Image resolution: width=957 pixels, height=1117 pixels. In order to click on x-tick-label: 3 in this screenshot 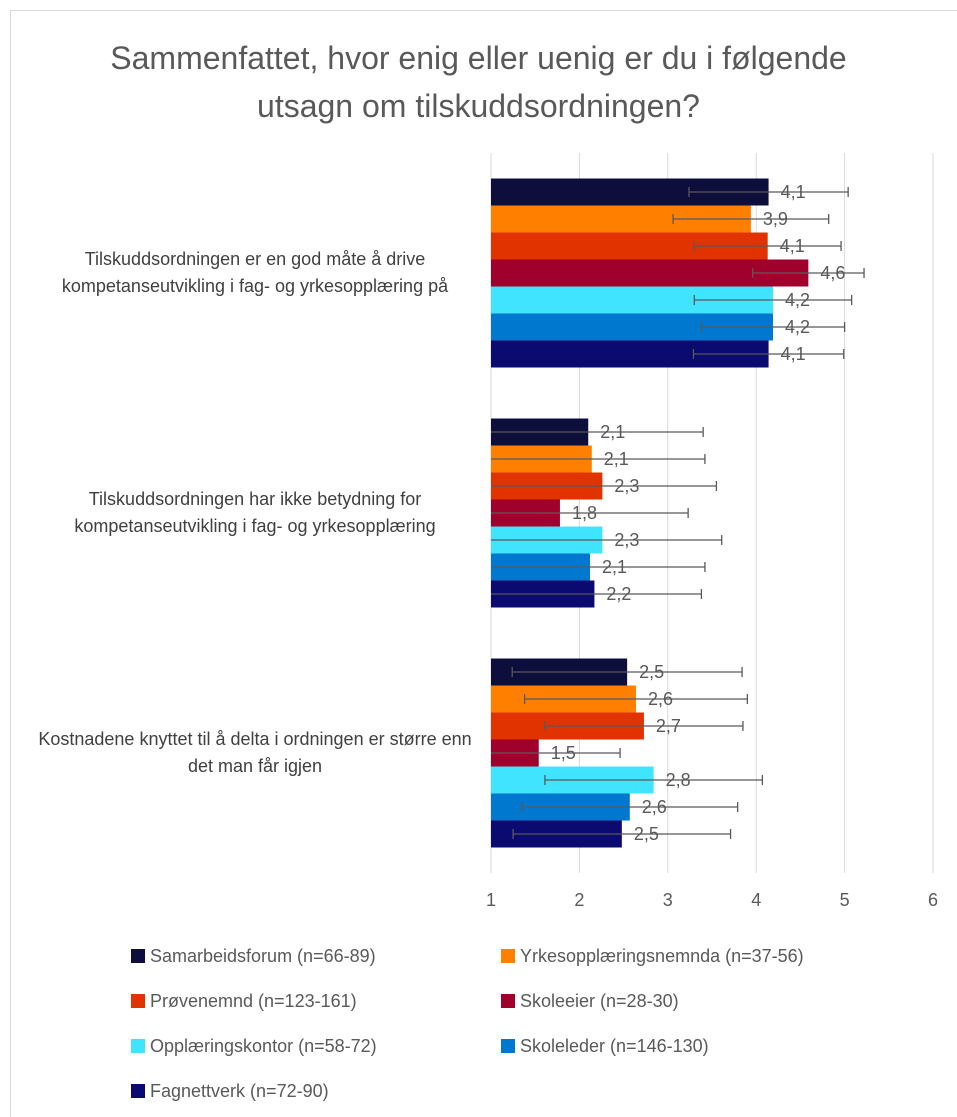, I will do `click(668, 900)`.